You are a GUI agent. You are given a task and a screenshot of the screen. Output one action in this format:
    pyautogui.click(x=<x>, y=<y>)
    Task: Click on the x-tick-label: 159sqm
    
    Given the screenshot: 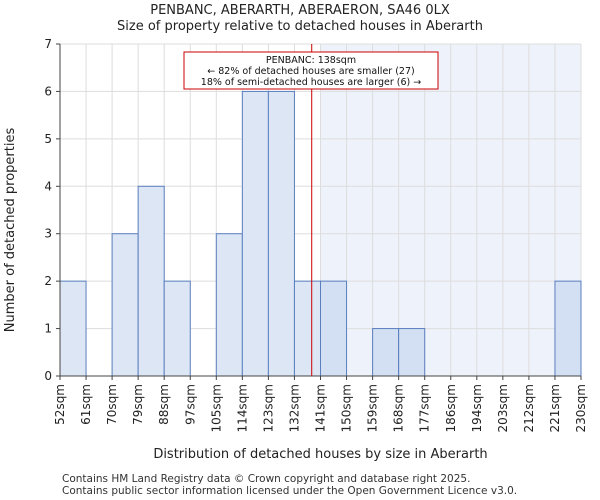 What is the action you would take?
    pyautogui.click(x=373, y=408)
    